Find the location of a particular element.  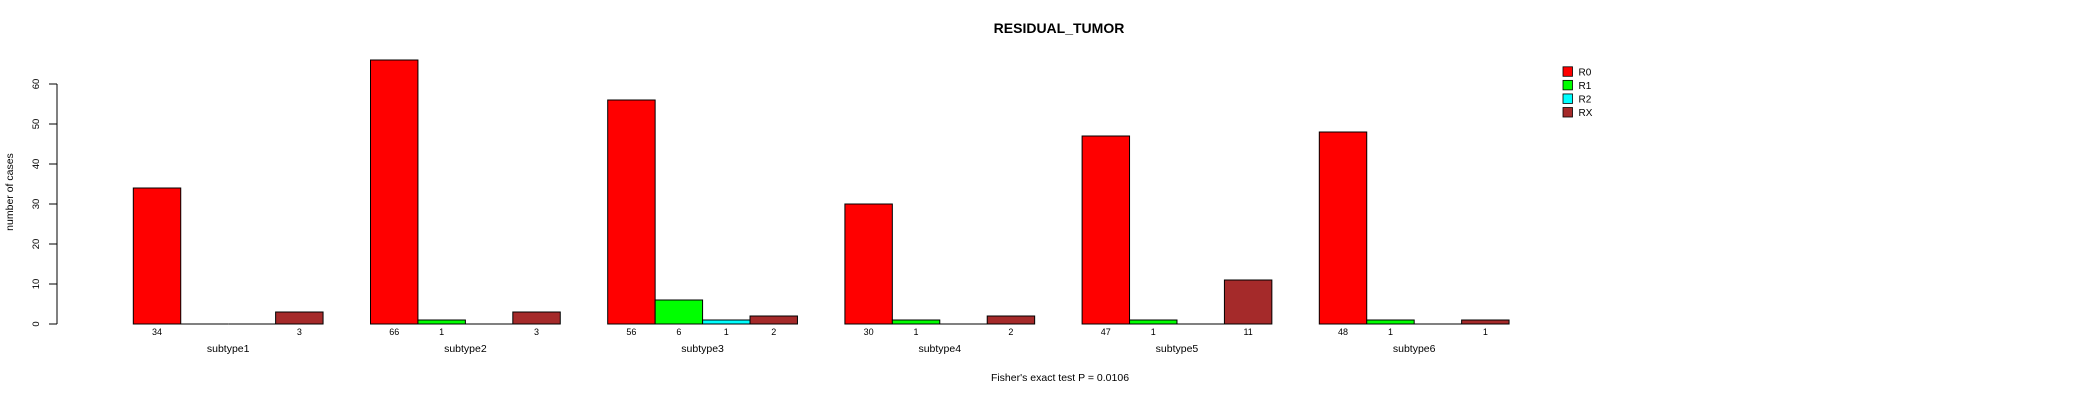

legend-label: R2 is located at coordinates (1585, 99).